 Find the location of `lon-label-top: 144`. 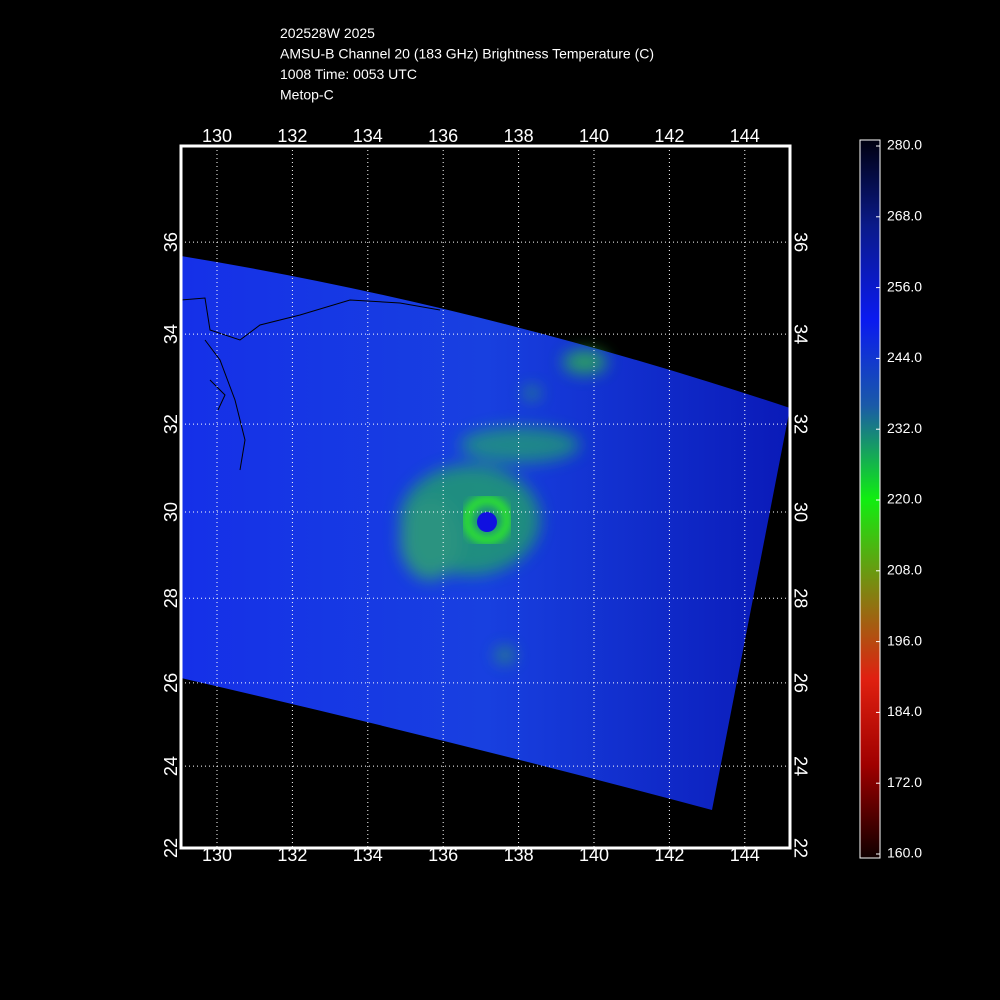

lon-label-top: 144 is located at coordinates (745, 136).